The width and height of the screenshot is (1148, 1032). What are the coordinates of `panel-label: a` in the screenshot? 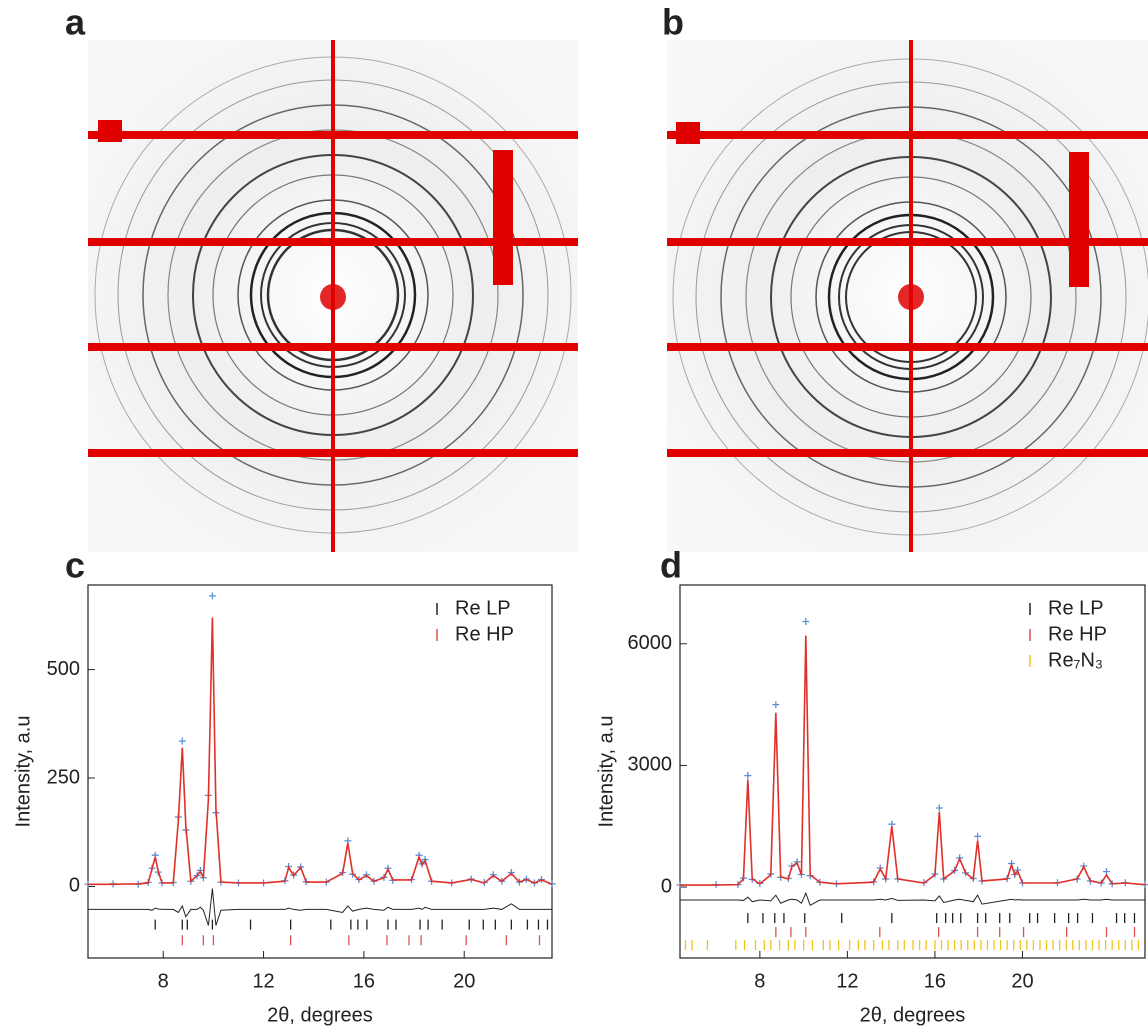 It's located at (75, 22).